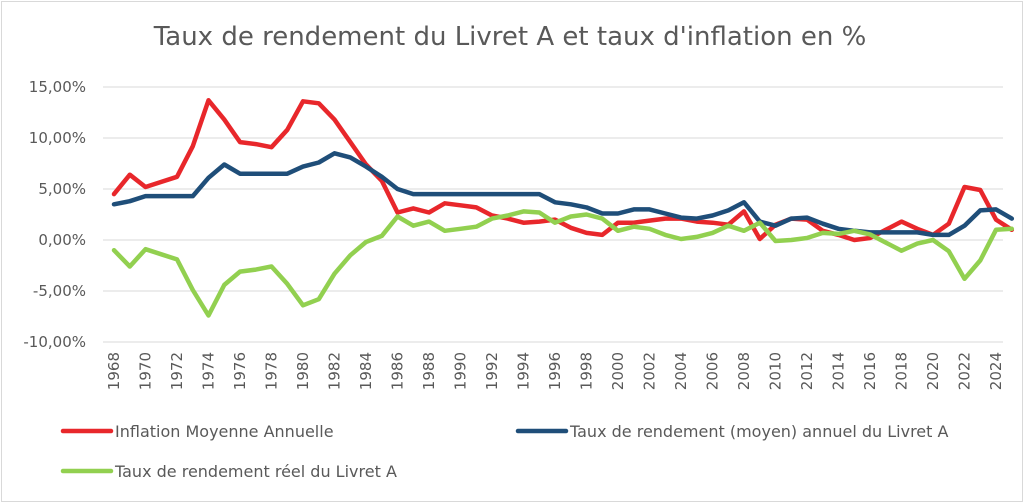 This screenshot has width=1024, height=503. I want to click on y-tick-label: 0,00%, so click(62, 240).